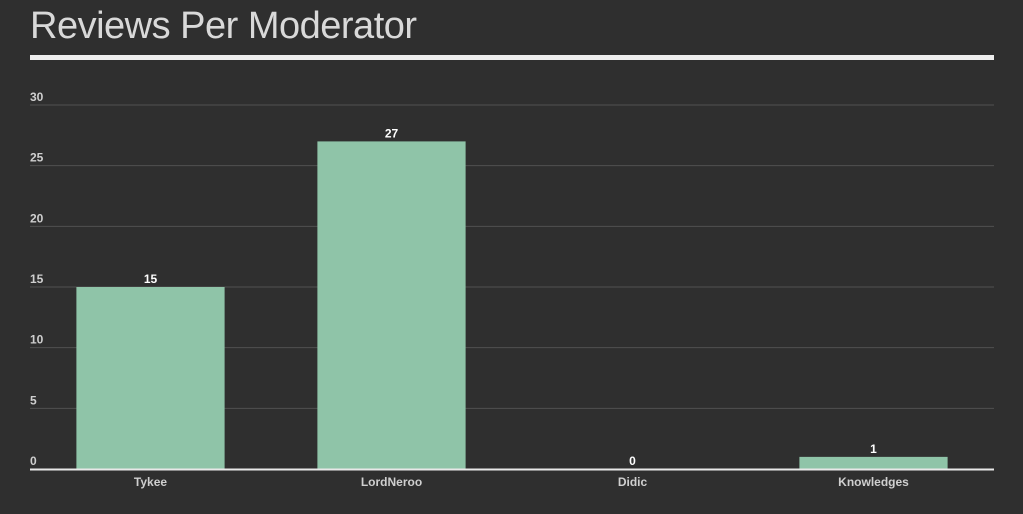 This screenshot has height=514, width=1023. I want to click on y-tick-label: 30, so click(37, 97).